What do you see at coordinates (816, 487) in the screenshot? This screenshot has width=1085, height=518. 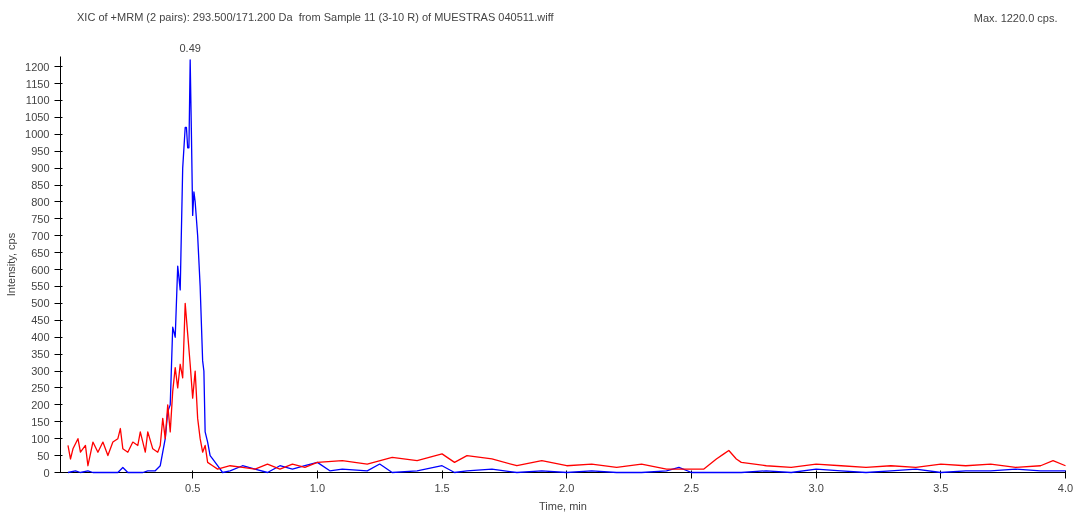 I see `x-tick-label: 3.0` at bounding box center [816, 487].